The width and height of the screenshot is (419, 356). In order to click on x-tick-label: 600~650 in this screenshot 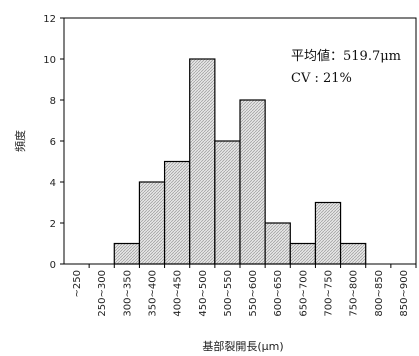, I will do `click(278, 293)`.